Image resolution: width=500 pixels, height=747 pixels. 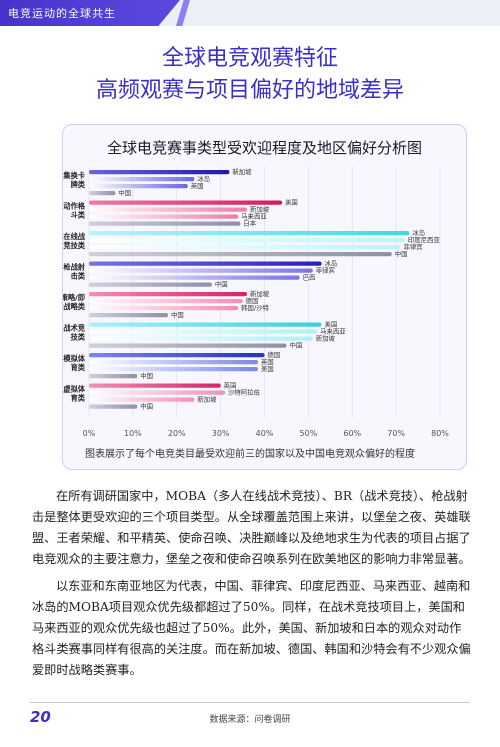 What do you see at coordinates (74, 206) in the screenshot?
I see `category-label: 动作格` at bounding box center [74, 206].